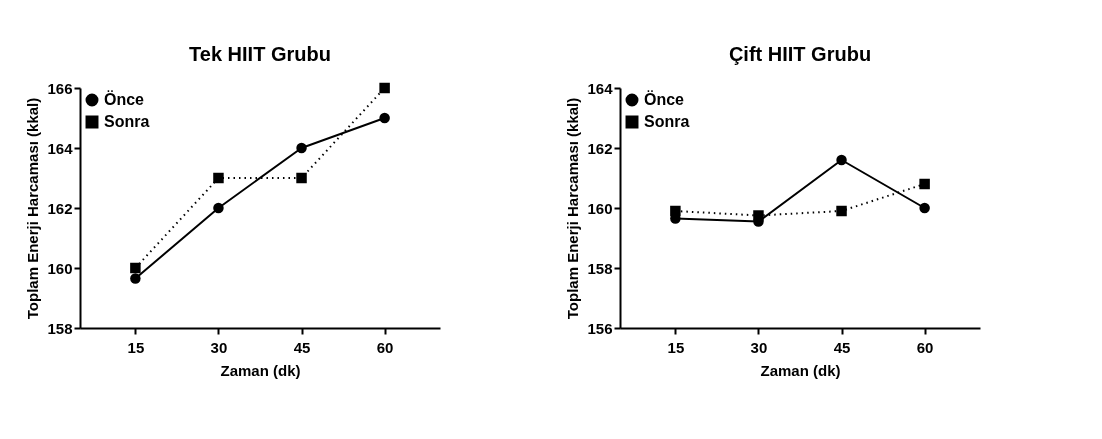  What do you see at coordinates (600, 328) in the screenshot?
I see `y-tick-label: 156` at bounding box center [600, 328].